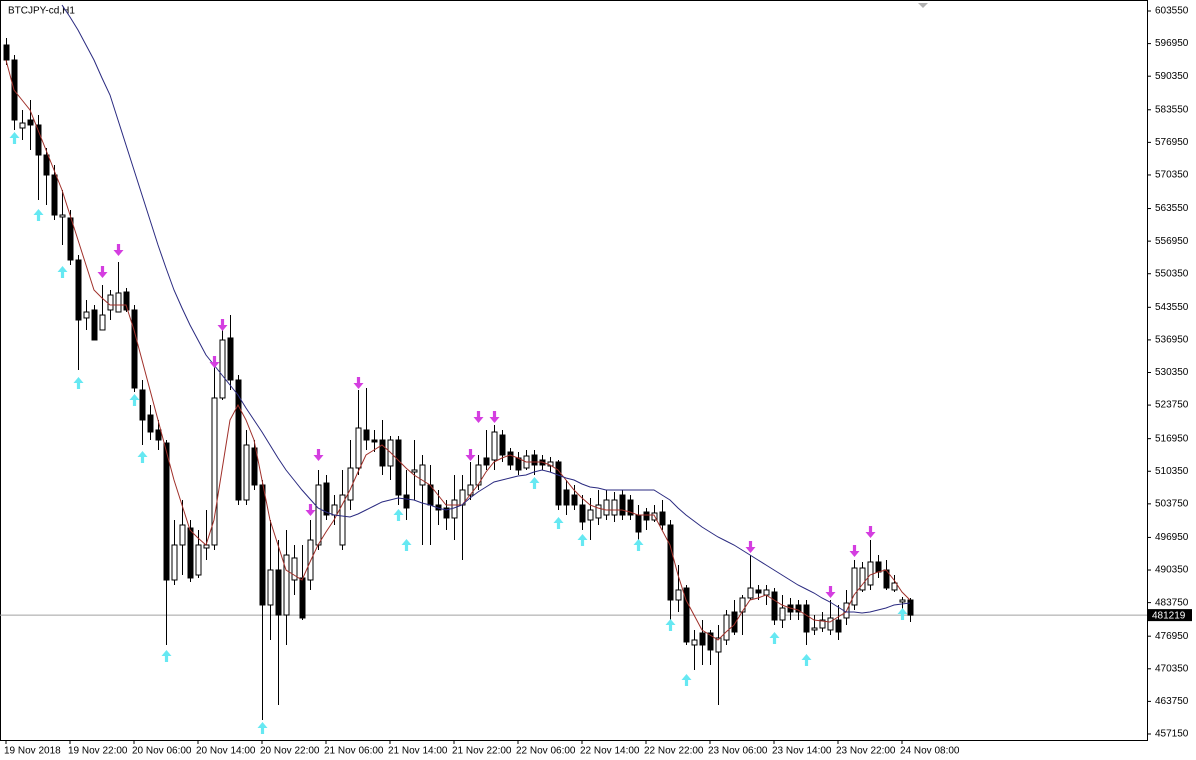 Image resolution: width=1196 pixels, height=760 pixels. I want to click on x-tick-label: 20 Nov 06:00, so click(162, 751).